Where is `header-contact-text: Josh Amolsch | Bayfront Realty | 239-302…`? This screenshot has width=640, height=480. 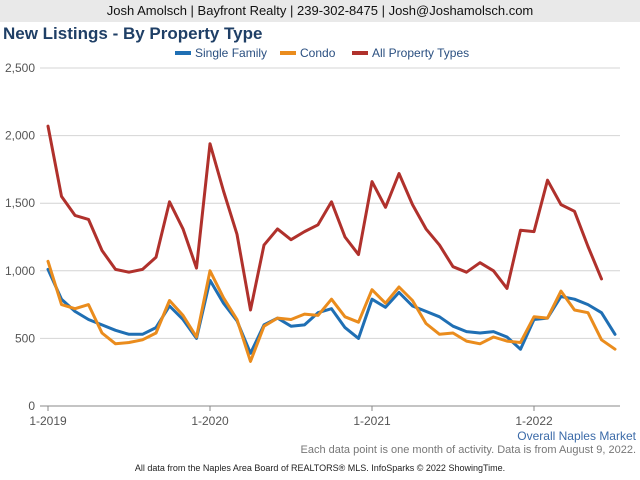 header-contact-text: Josh Amolsch | Bayfront Realty | 239-302… is located at coordinates (320, 10).